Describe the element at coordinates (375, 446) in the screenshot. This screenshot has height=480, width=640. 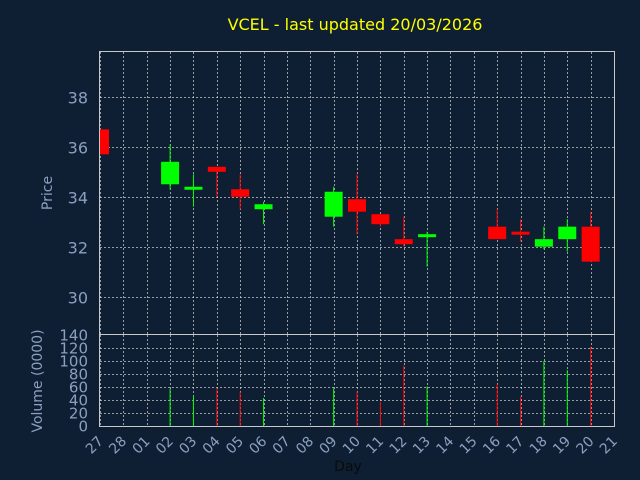
I see `x-tick-label: 11` at that location.